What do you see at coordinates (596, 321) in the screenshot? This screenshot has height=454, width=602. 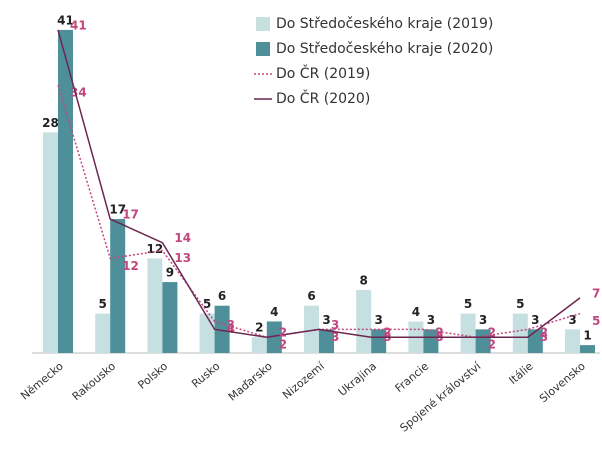 I see `line-value: 5` at bounding box center [596, 321].